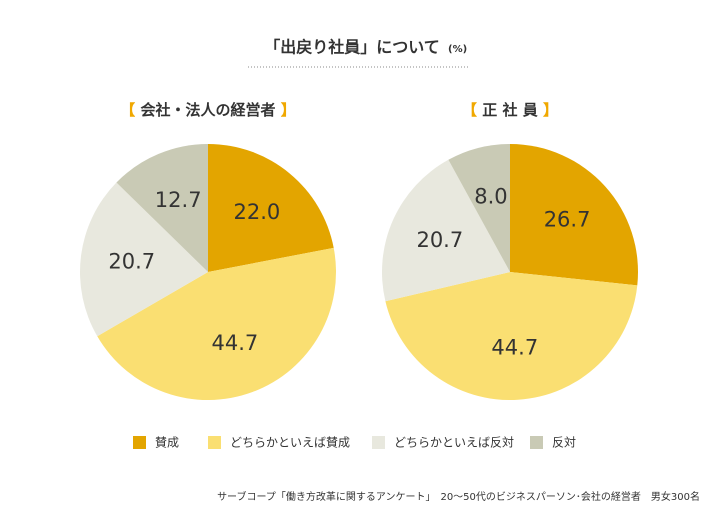  Describe the element at coordinates (352, 47) in the screenshot. I see `chart-title: 「出戻り社員」について` at that location.